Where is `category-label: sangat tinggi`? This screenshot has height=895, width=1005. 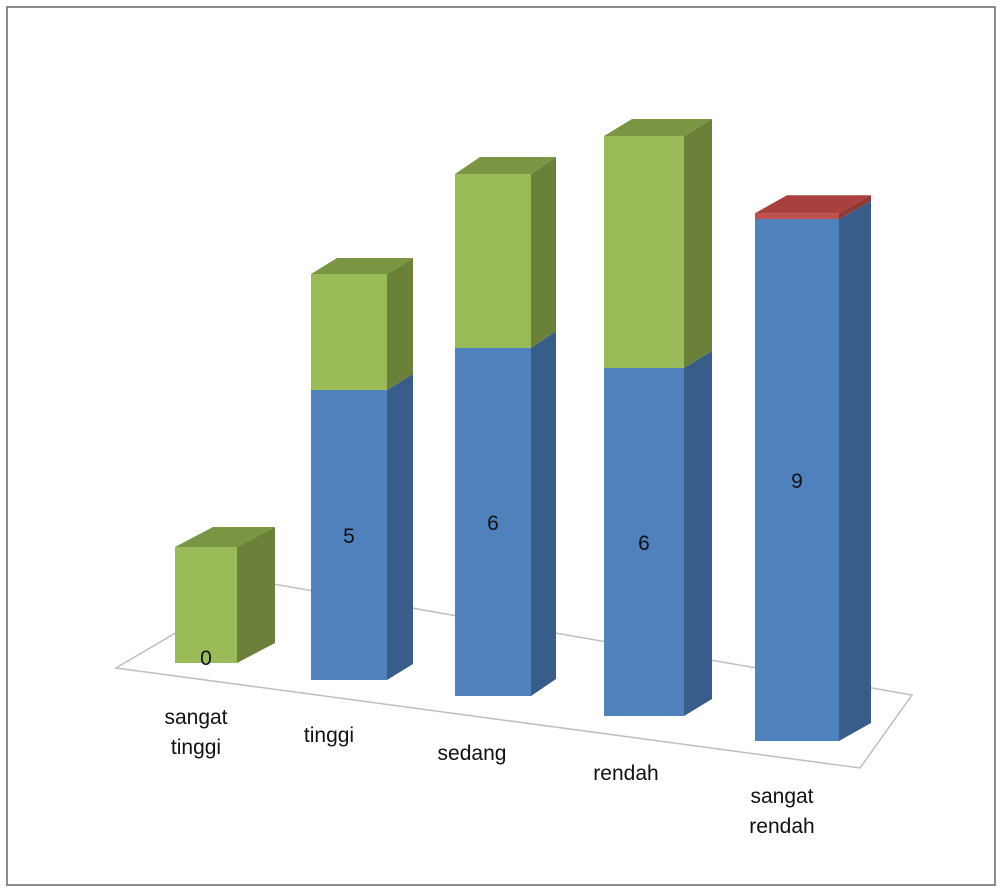 category-label: sangat tinggi is located at coordinates (195, 732).